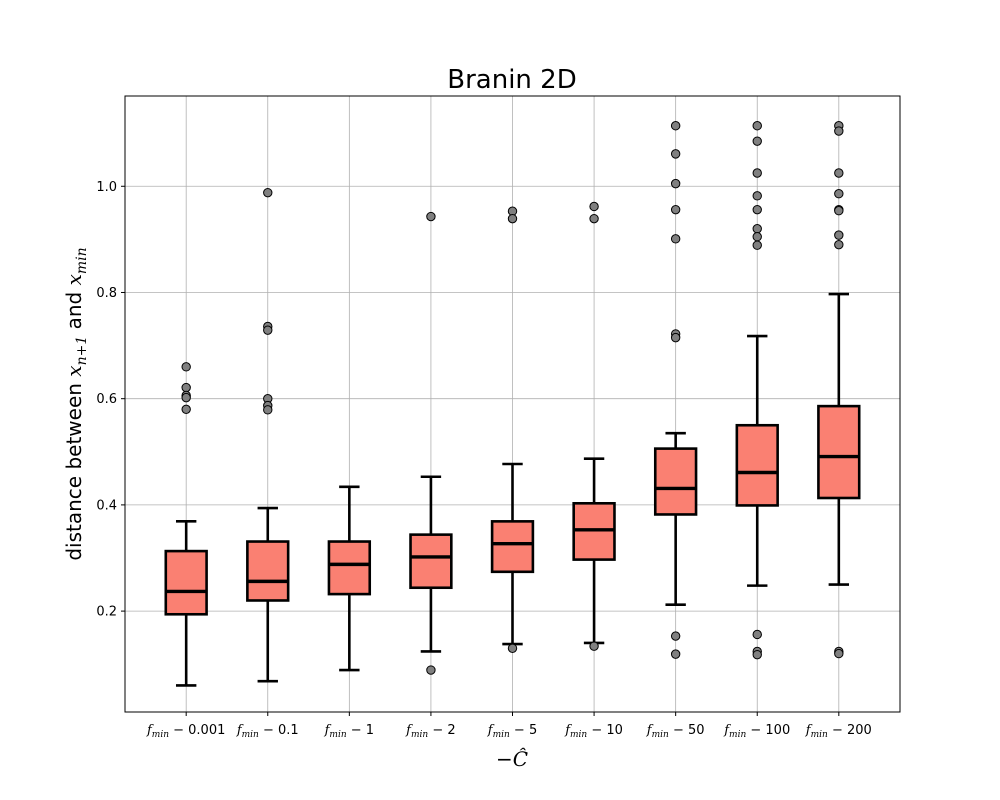 The width and height of the screenshot is (1000, 800). I want to click on y-tick-label: 0.2, so click(106, 612).